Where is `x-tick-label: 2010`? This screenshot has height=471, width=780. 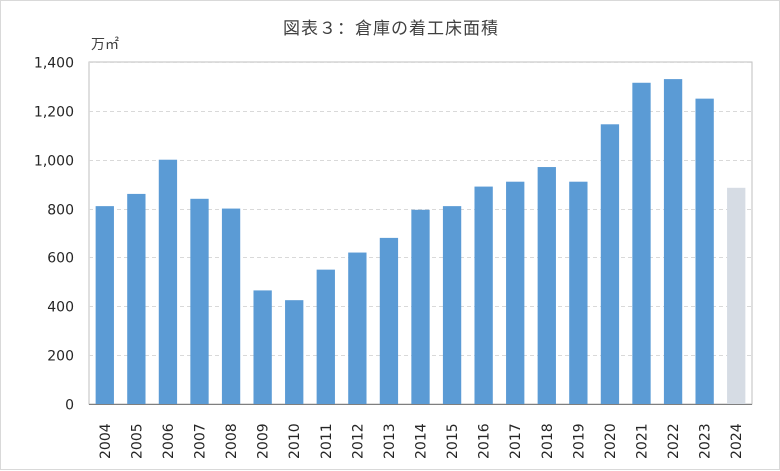
x-tick-label: 2010 is located at coordinates (295, 441).